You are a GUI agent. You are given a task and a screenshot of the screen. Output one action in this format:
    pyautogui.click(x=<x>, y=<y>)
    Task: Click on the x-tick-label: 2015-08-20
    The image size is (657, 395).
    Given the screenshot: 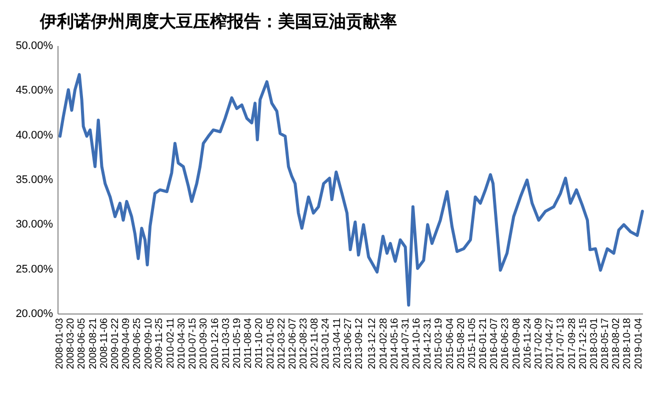 What is the action you would take?
    pyautogui.click(x=461, y=344)
    